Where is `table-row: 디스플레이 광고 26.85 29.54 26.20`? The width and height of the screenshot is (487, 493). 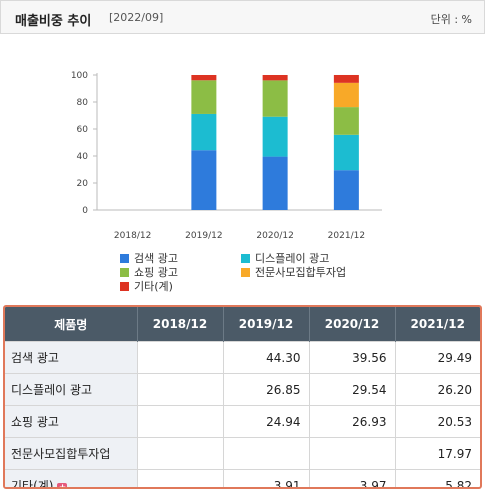 table-row: 디스플레이 광고 26.85 29.54 26.20 is located at coordinates (242, 389).